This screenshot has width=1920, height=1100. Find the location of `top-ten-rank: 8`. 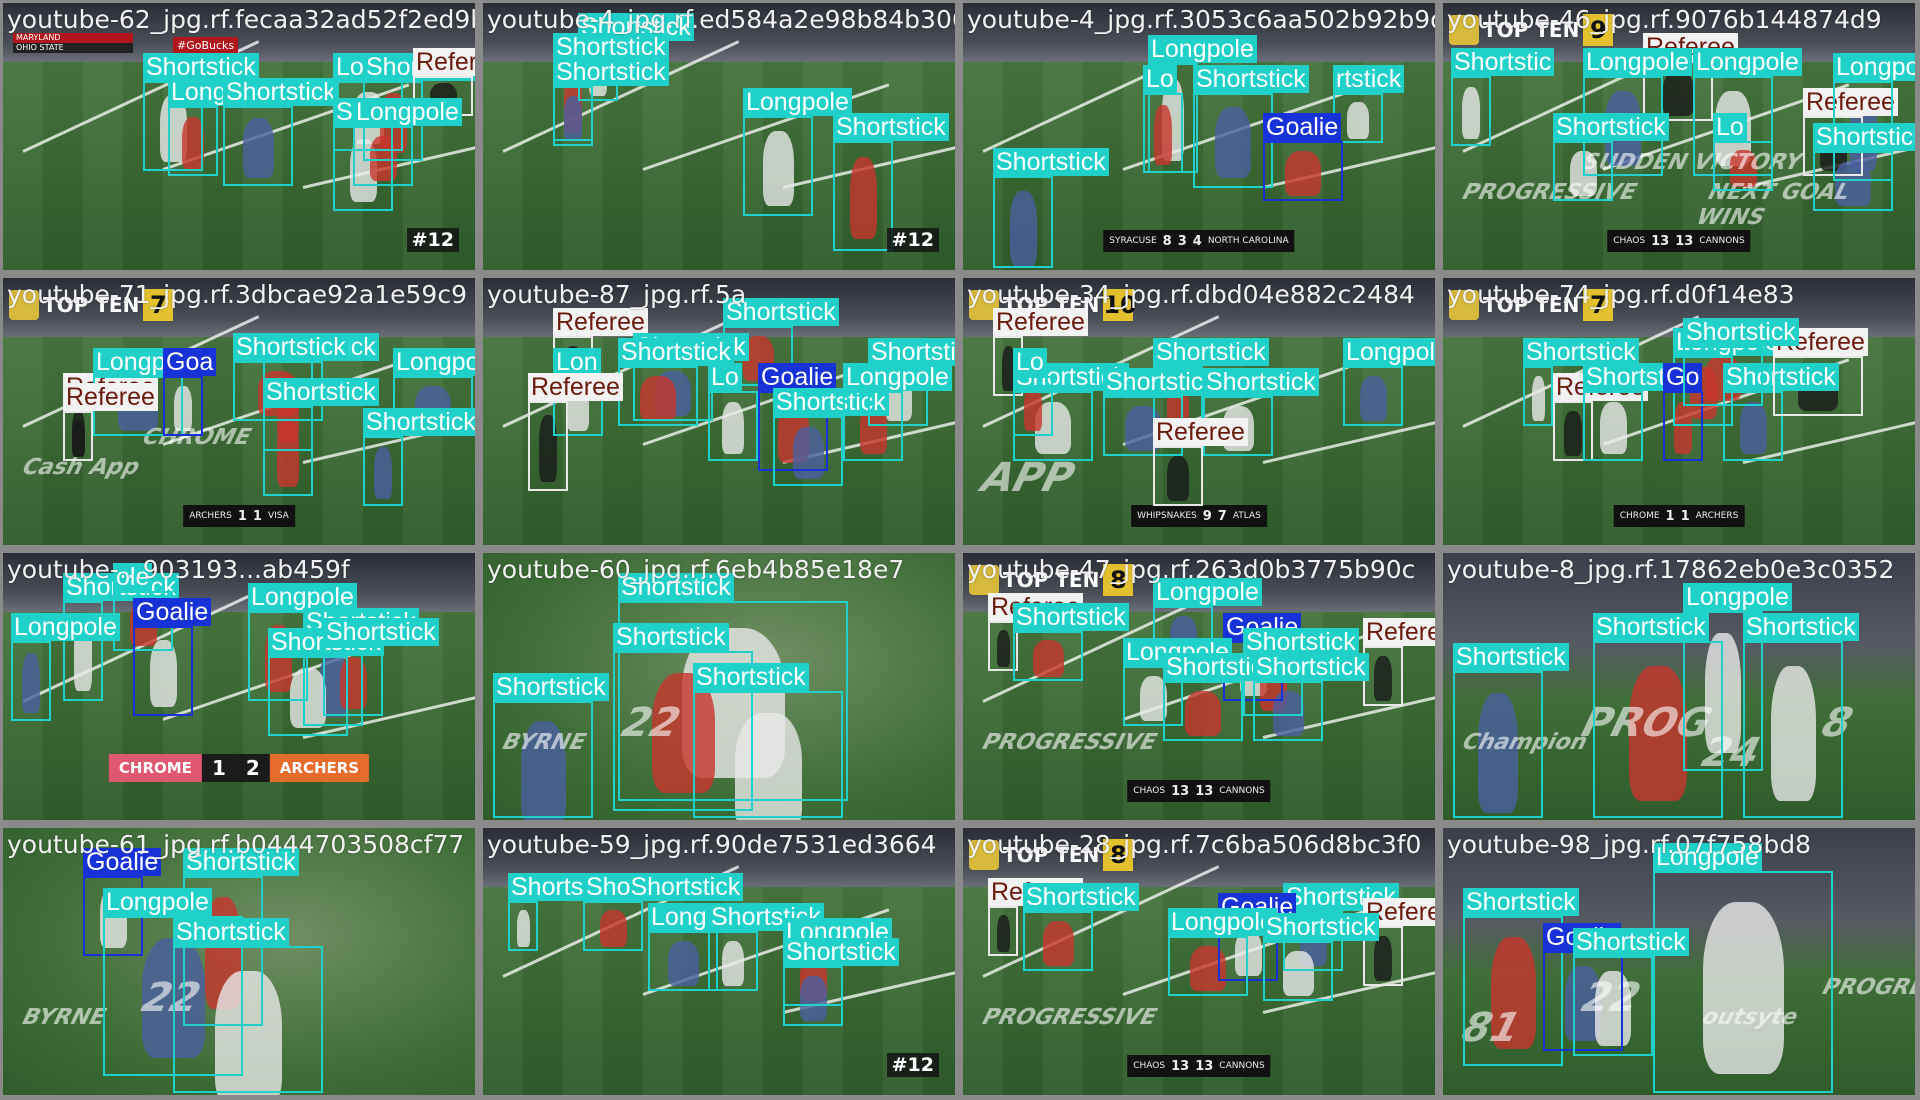

top-ten-rank: 8 is located at coordinates (1118, 855).